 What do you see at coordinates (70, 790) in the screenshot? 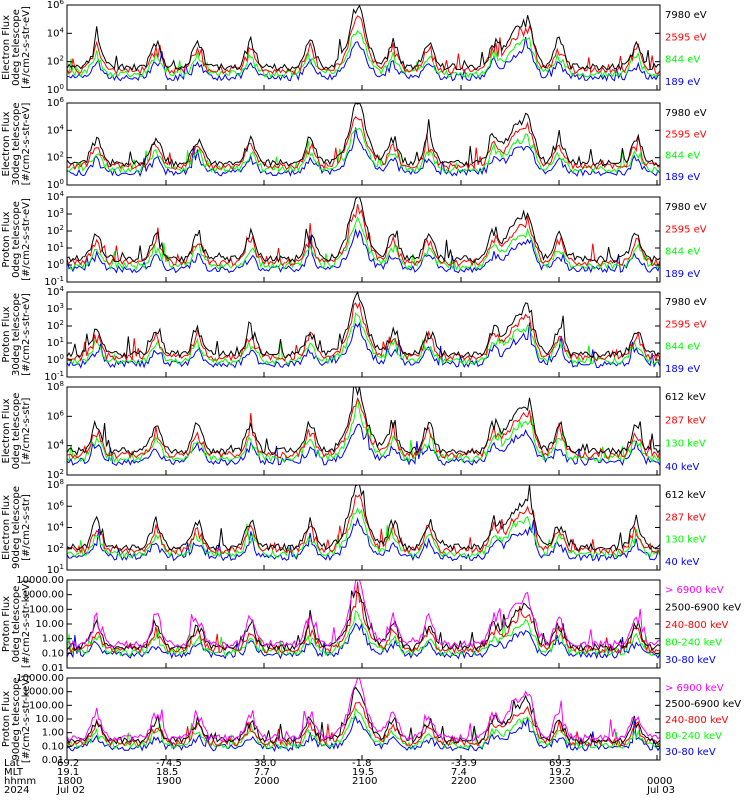
I see `x-tick-label: Jul 02` at bounding box center [70, 790].